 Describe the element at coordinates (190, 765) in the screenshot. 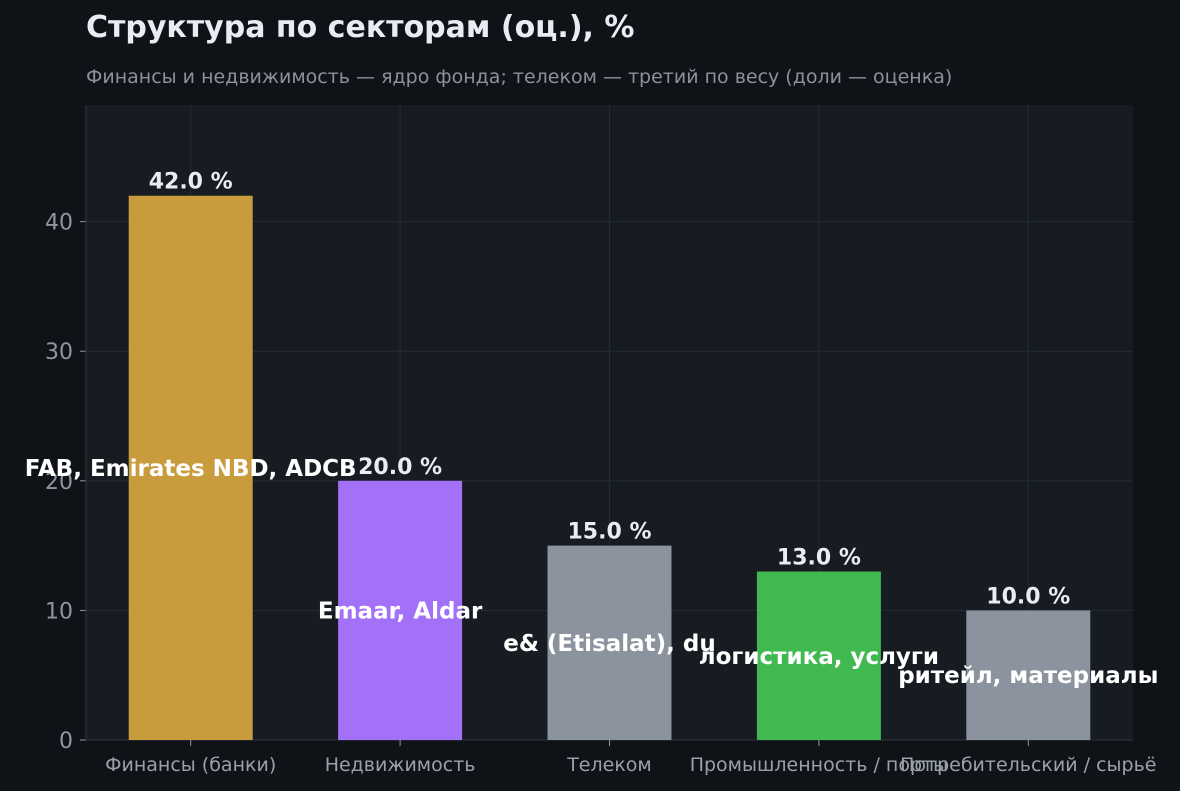

I see `x-category-label: Финансы (банки)` at that location.